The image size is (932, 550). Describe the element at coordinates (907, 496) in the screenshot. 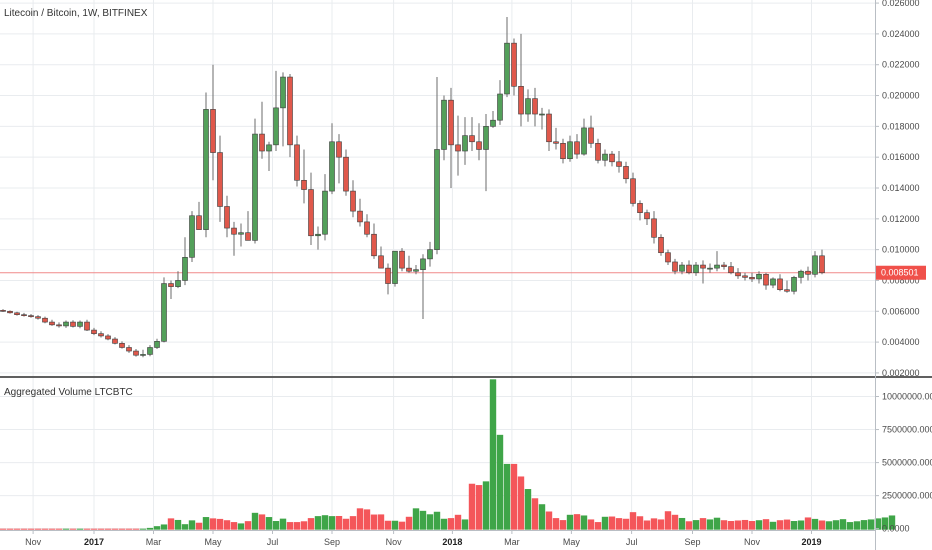

I see `volume-tick-label: 2500000.0000` at that location.